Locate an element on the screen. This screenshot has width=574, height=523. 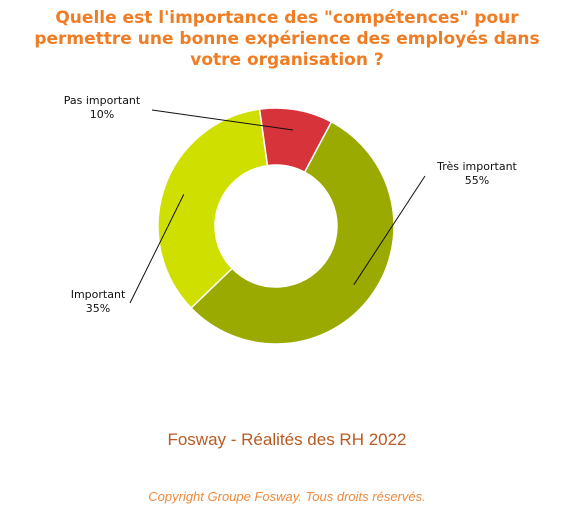
slice-value-pas-important: 10% is located at coordinates (102, 114).